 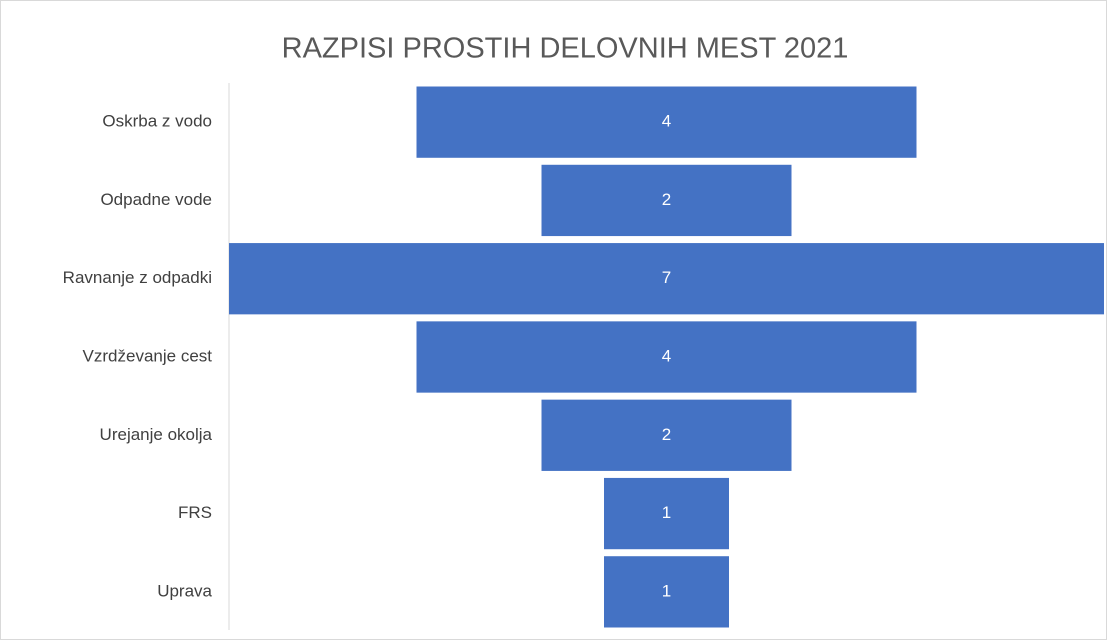 I want to click on category-label: FRS, so click(x=195, y=512).